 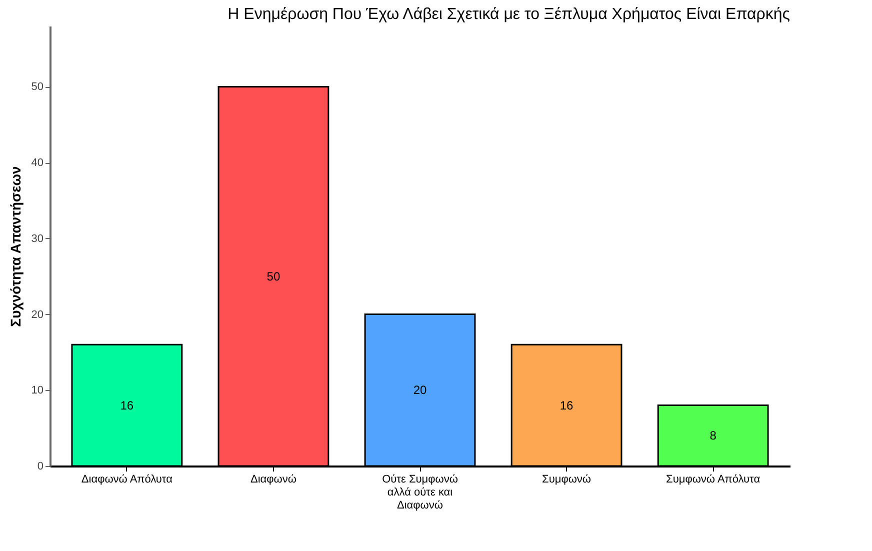 What do you see at coordinates (40, 466) in the screenshot?
I see `y-tick-label: 0` at bounding box center [40, 466].